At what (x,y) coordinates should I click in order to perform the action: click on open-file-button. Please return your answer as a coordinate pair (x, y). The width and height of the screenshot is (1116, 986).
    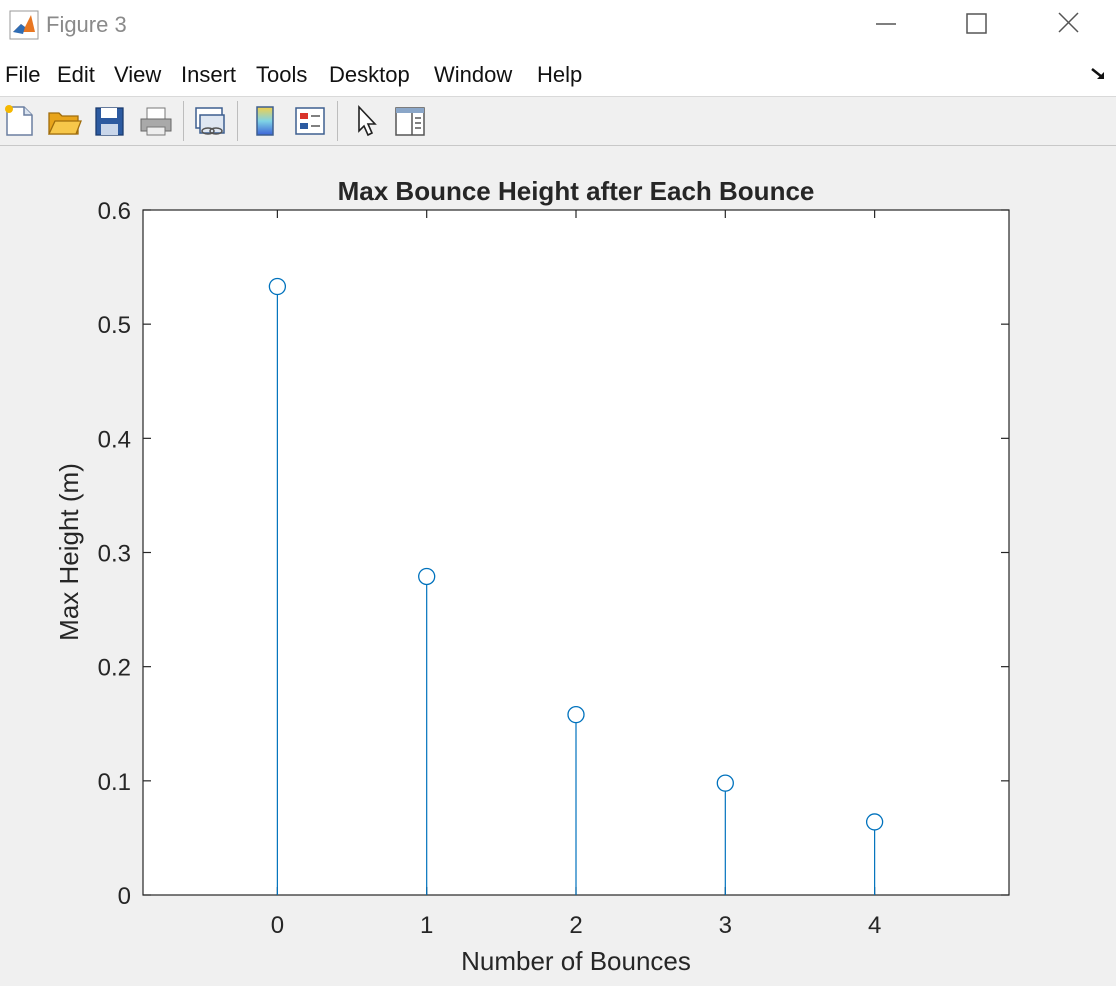
    Looking at the image, I should click on (64, 121).